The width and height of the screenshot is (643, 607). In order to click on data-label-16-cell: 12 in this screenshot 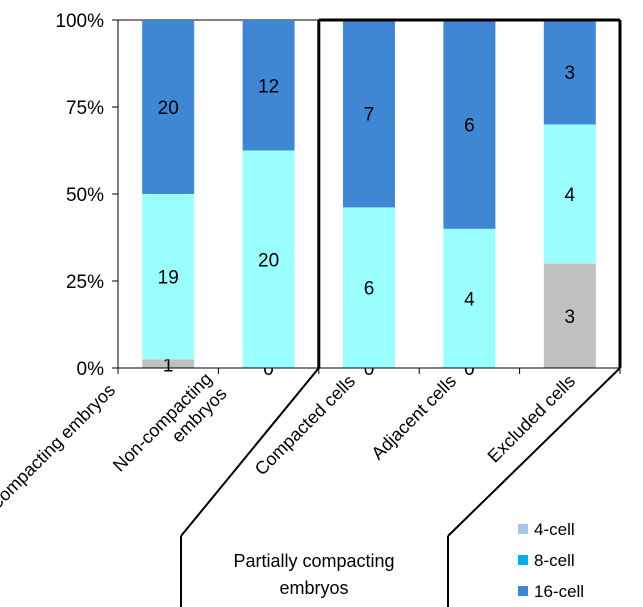, I will do `click(268, 86)`.